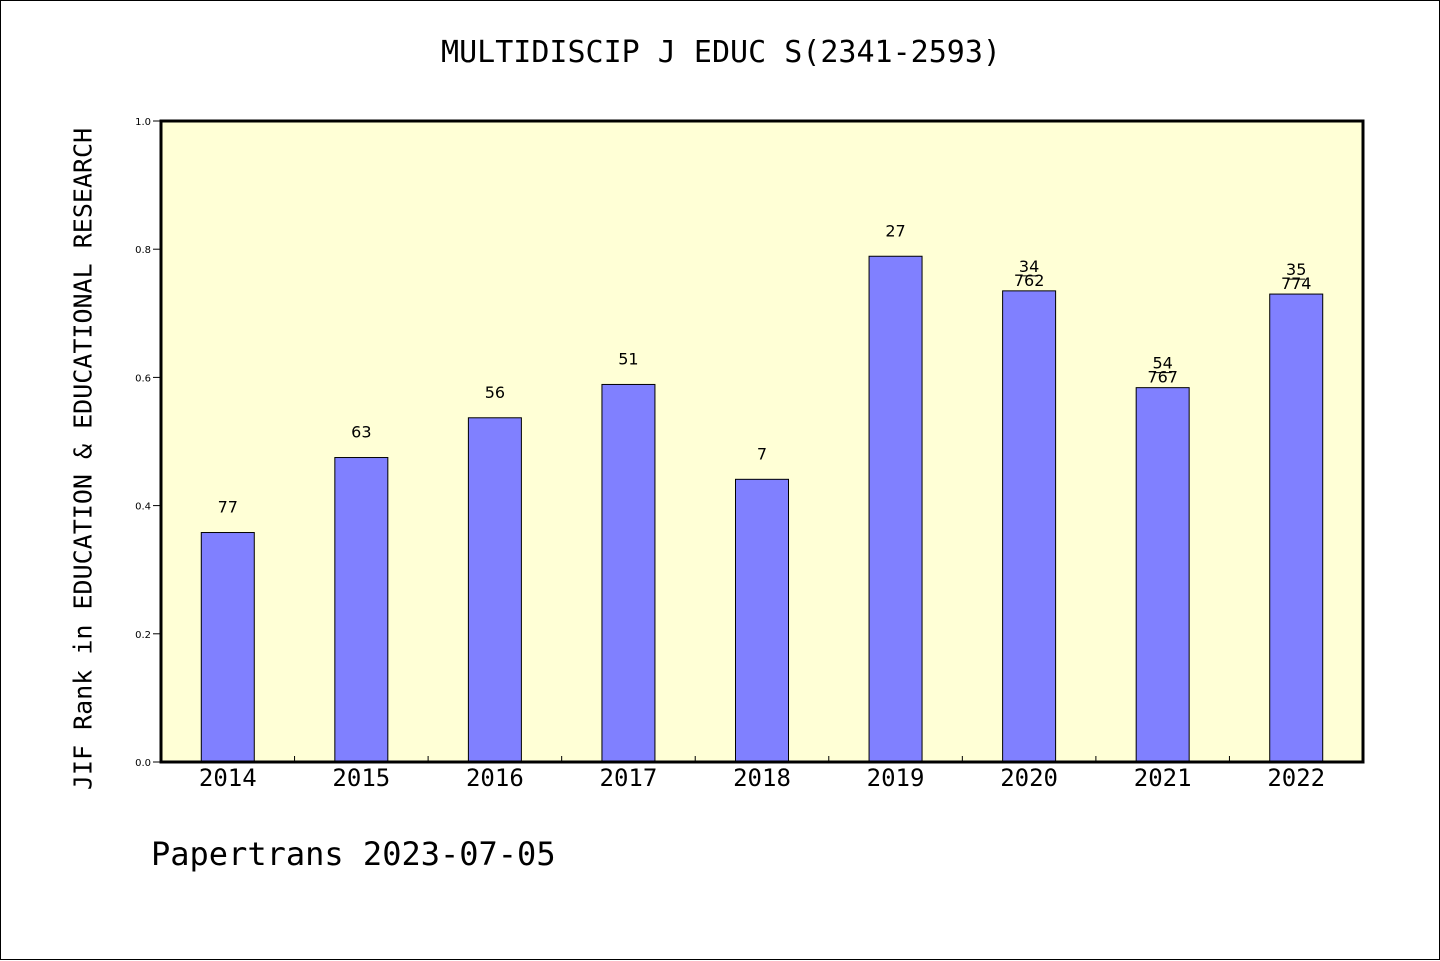  What do you see at coordinates (1296, 269) in the screenshot?
I see `bar-data-label: 35` at bounding box center [1296, 269].